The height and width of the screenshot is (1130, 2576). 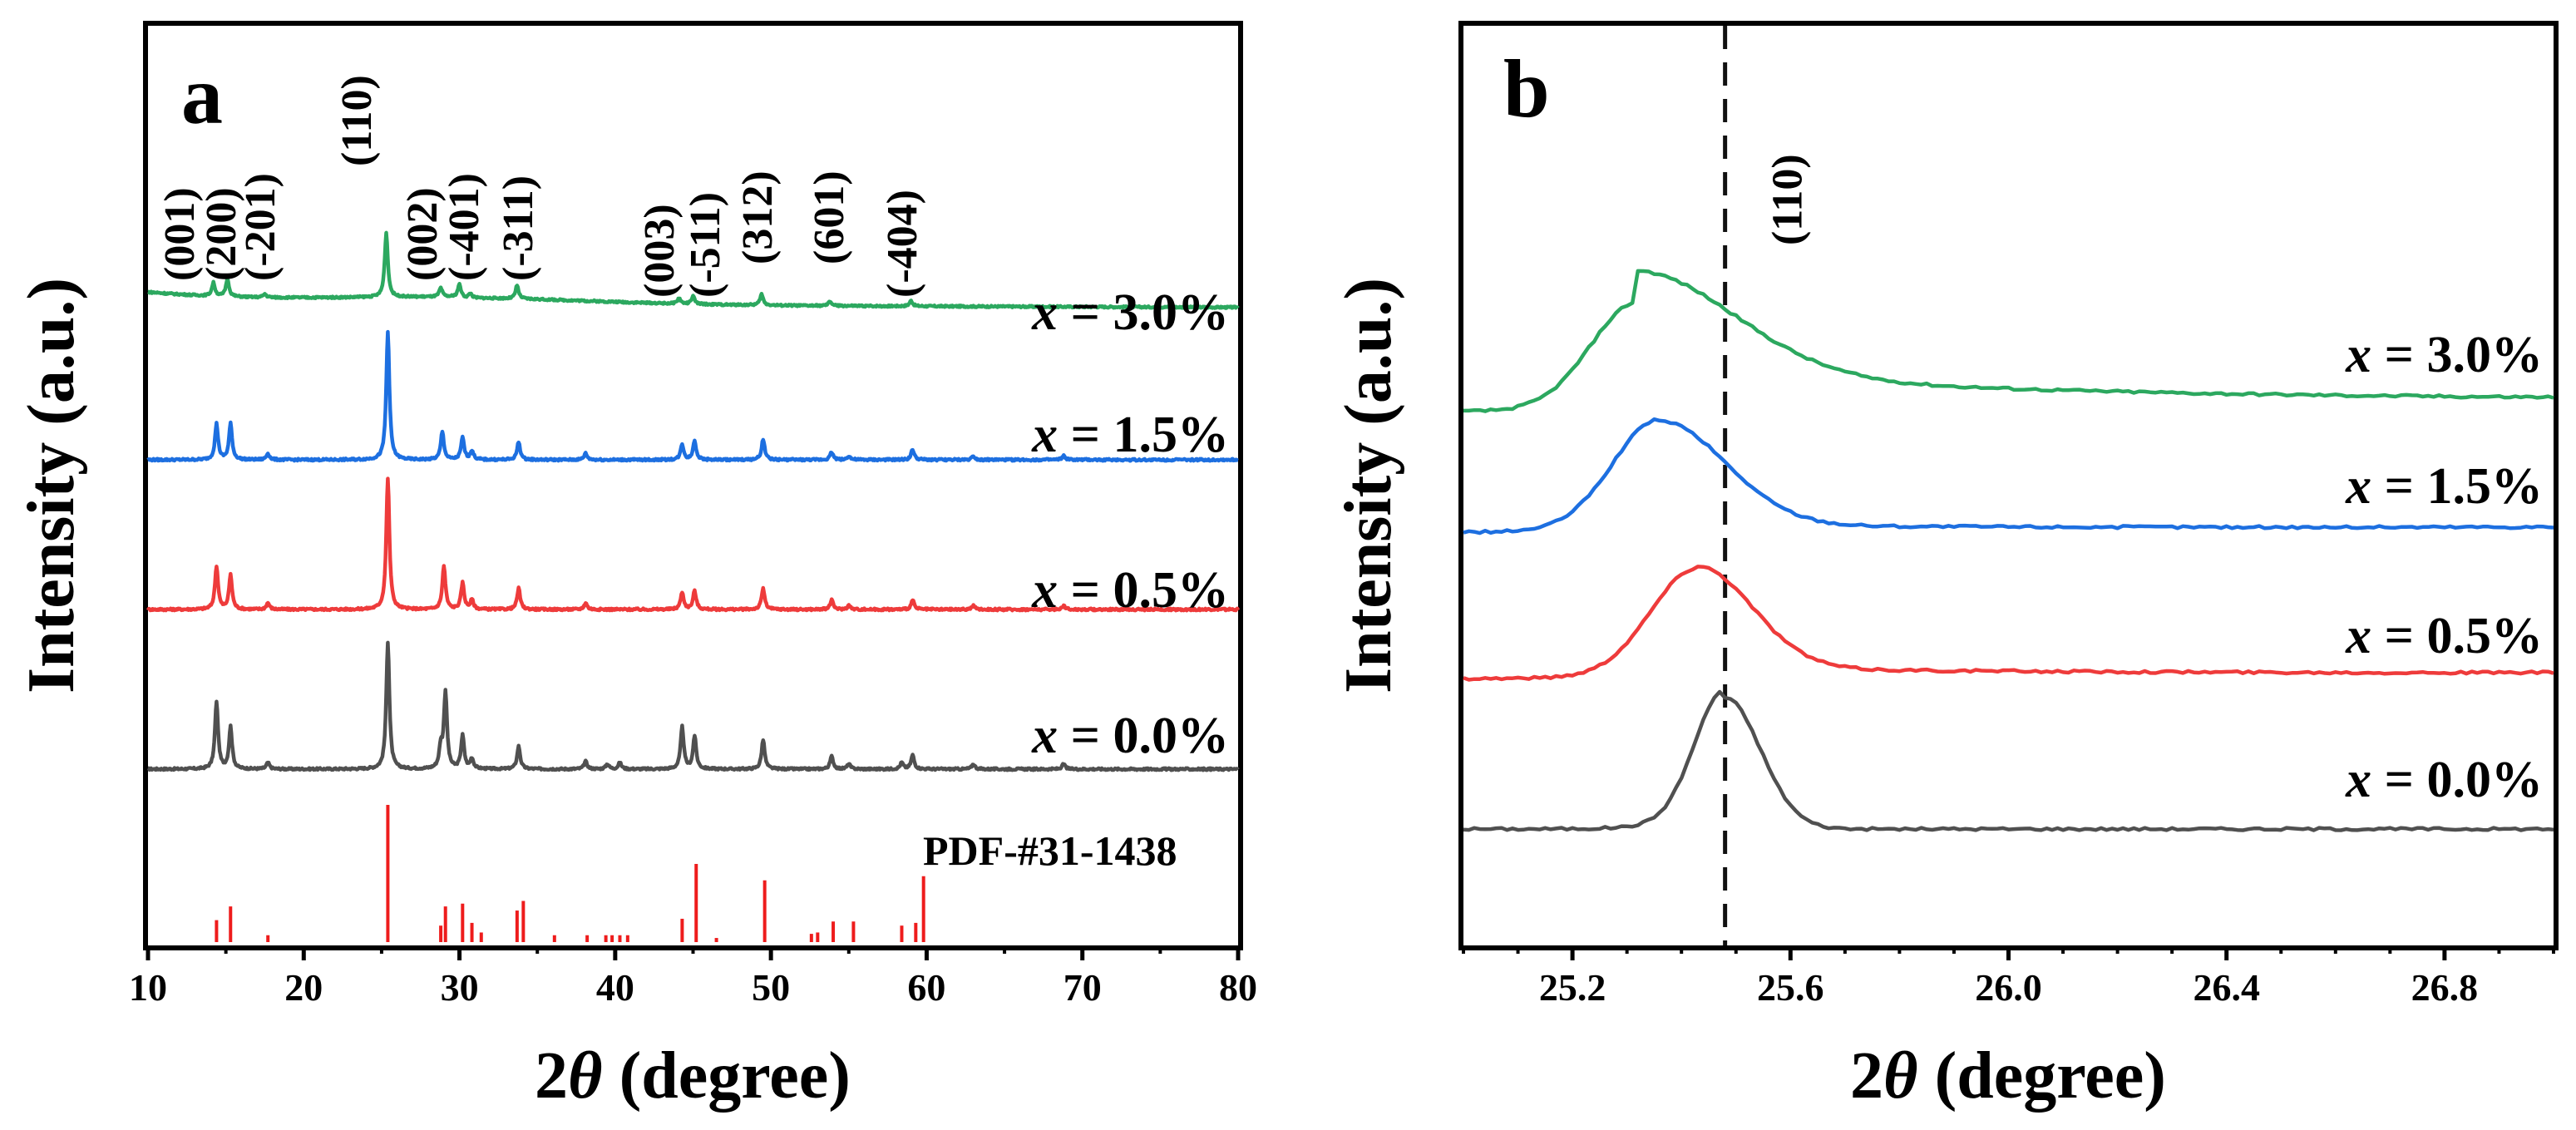 What do you see at coordinates (2008, 1076) in the screenshot?
I see `panel-b-x-axis-title: 2θ (degree)` at bounding box center [2008, 1076].